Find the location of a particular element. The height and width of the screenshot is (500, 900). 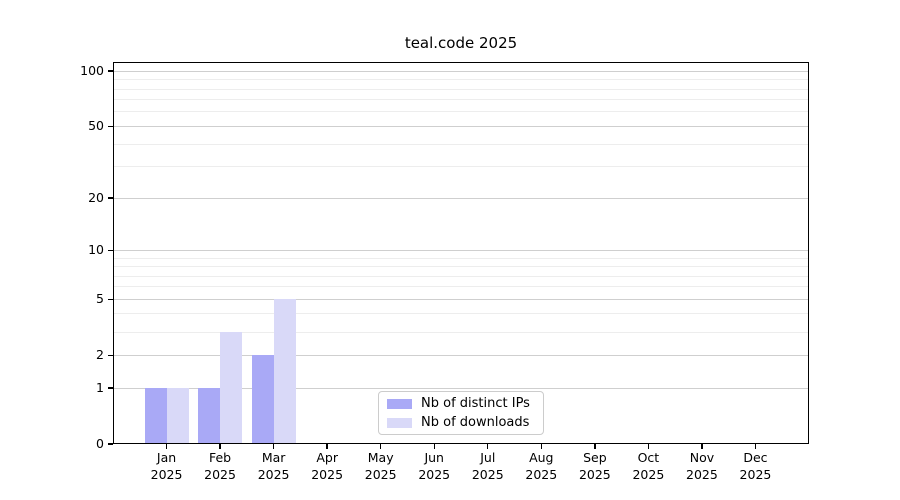

x-tick-label-jun: Jun 2025 is located at coordinates (434, 466).